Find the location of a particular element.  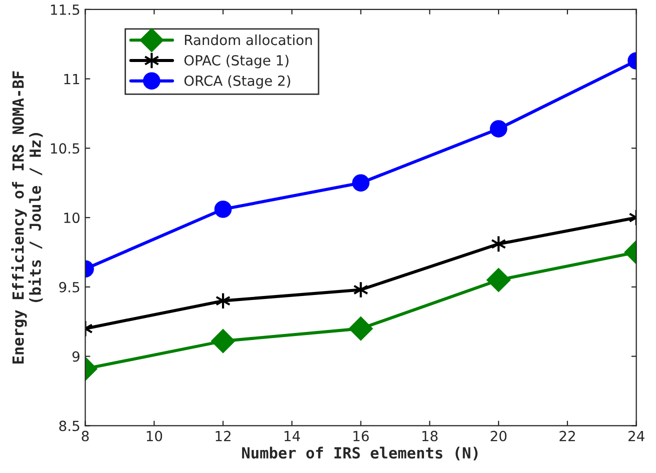

y-tick-label: 8.5 is located at coordinates (69, 426).